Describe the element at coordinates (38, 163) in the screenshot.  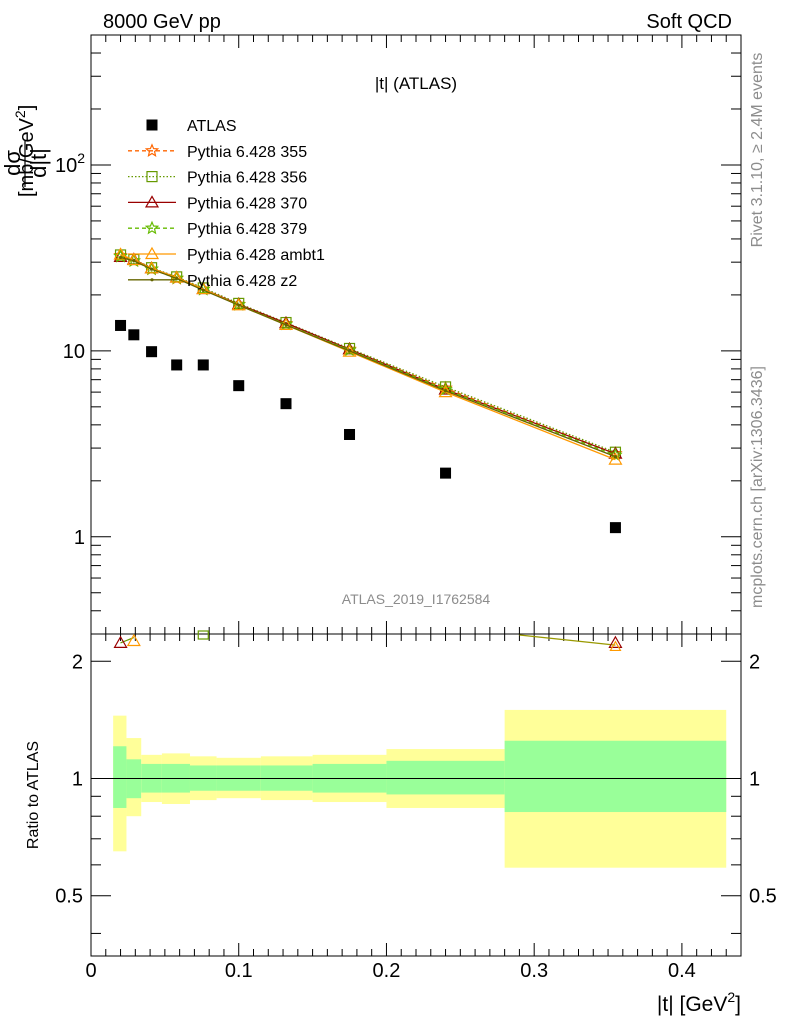
I see `svg-text: d|t|` at that location.